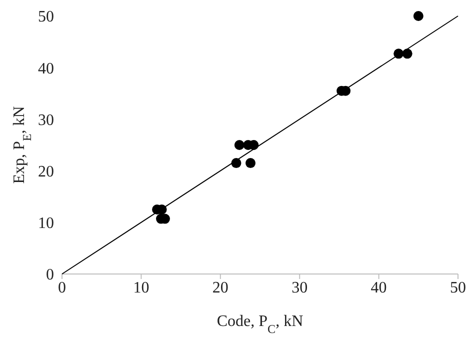 Image resolution: width=474 pixels, height=348 pixels. What do you see at coordinates (378, 287) in the screenshot?
I see `x-tick-label: 40` at bounding box center [378, 287].